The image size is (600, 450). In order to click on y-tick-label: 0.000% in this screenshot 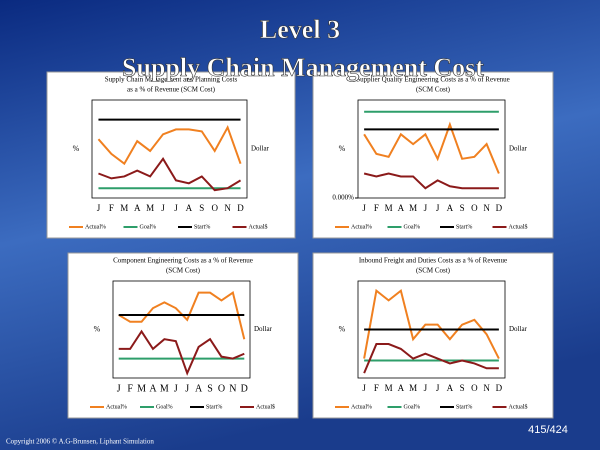, I will do `click(343, 198)`.